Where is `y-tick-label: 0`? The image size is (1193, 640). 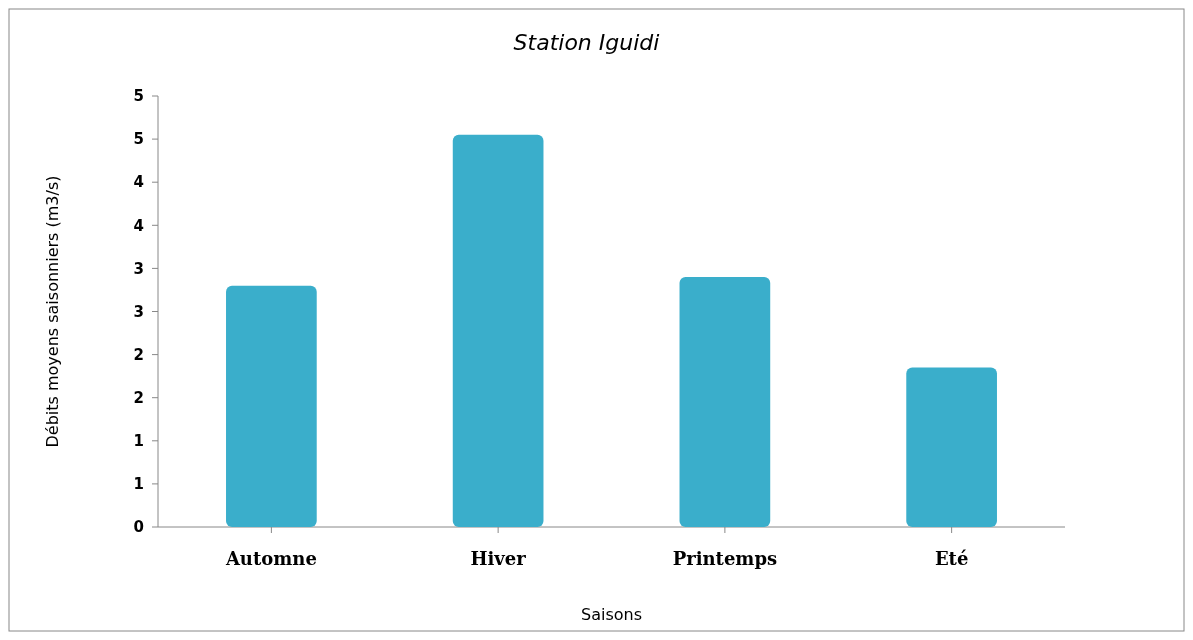
y-tick-label: 0 is located at coordinates (138, 527).